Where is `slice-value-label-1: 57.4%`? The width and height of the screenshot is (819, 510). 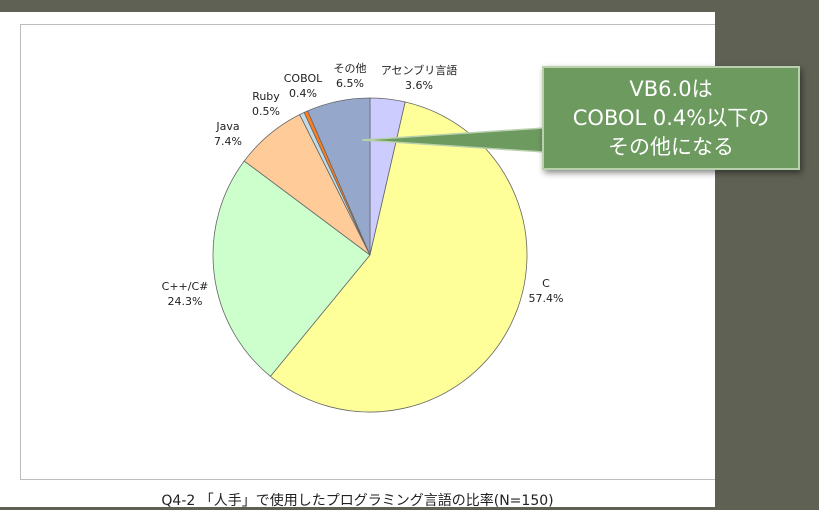
slice-value-label-1: 57.4% is located at coordinates (546, 298).